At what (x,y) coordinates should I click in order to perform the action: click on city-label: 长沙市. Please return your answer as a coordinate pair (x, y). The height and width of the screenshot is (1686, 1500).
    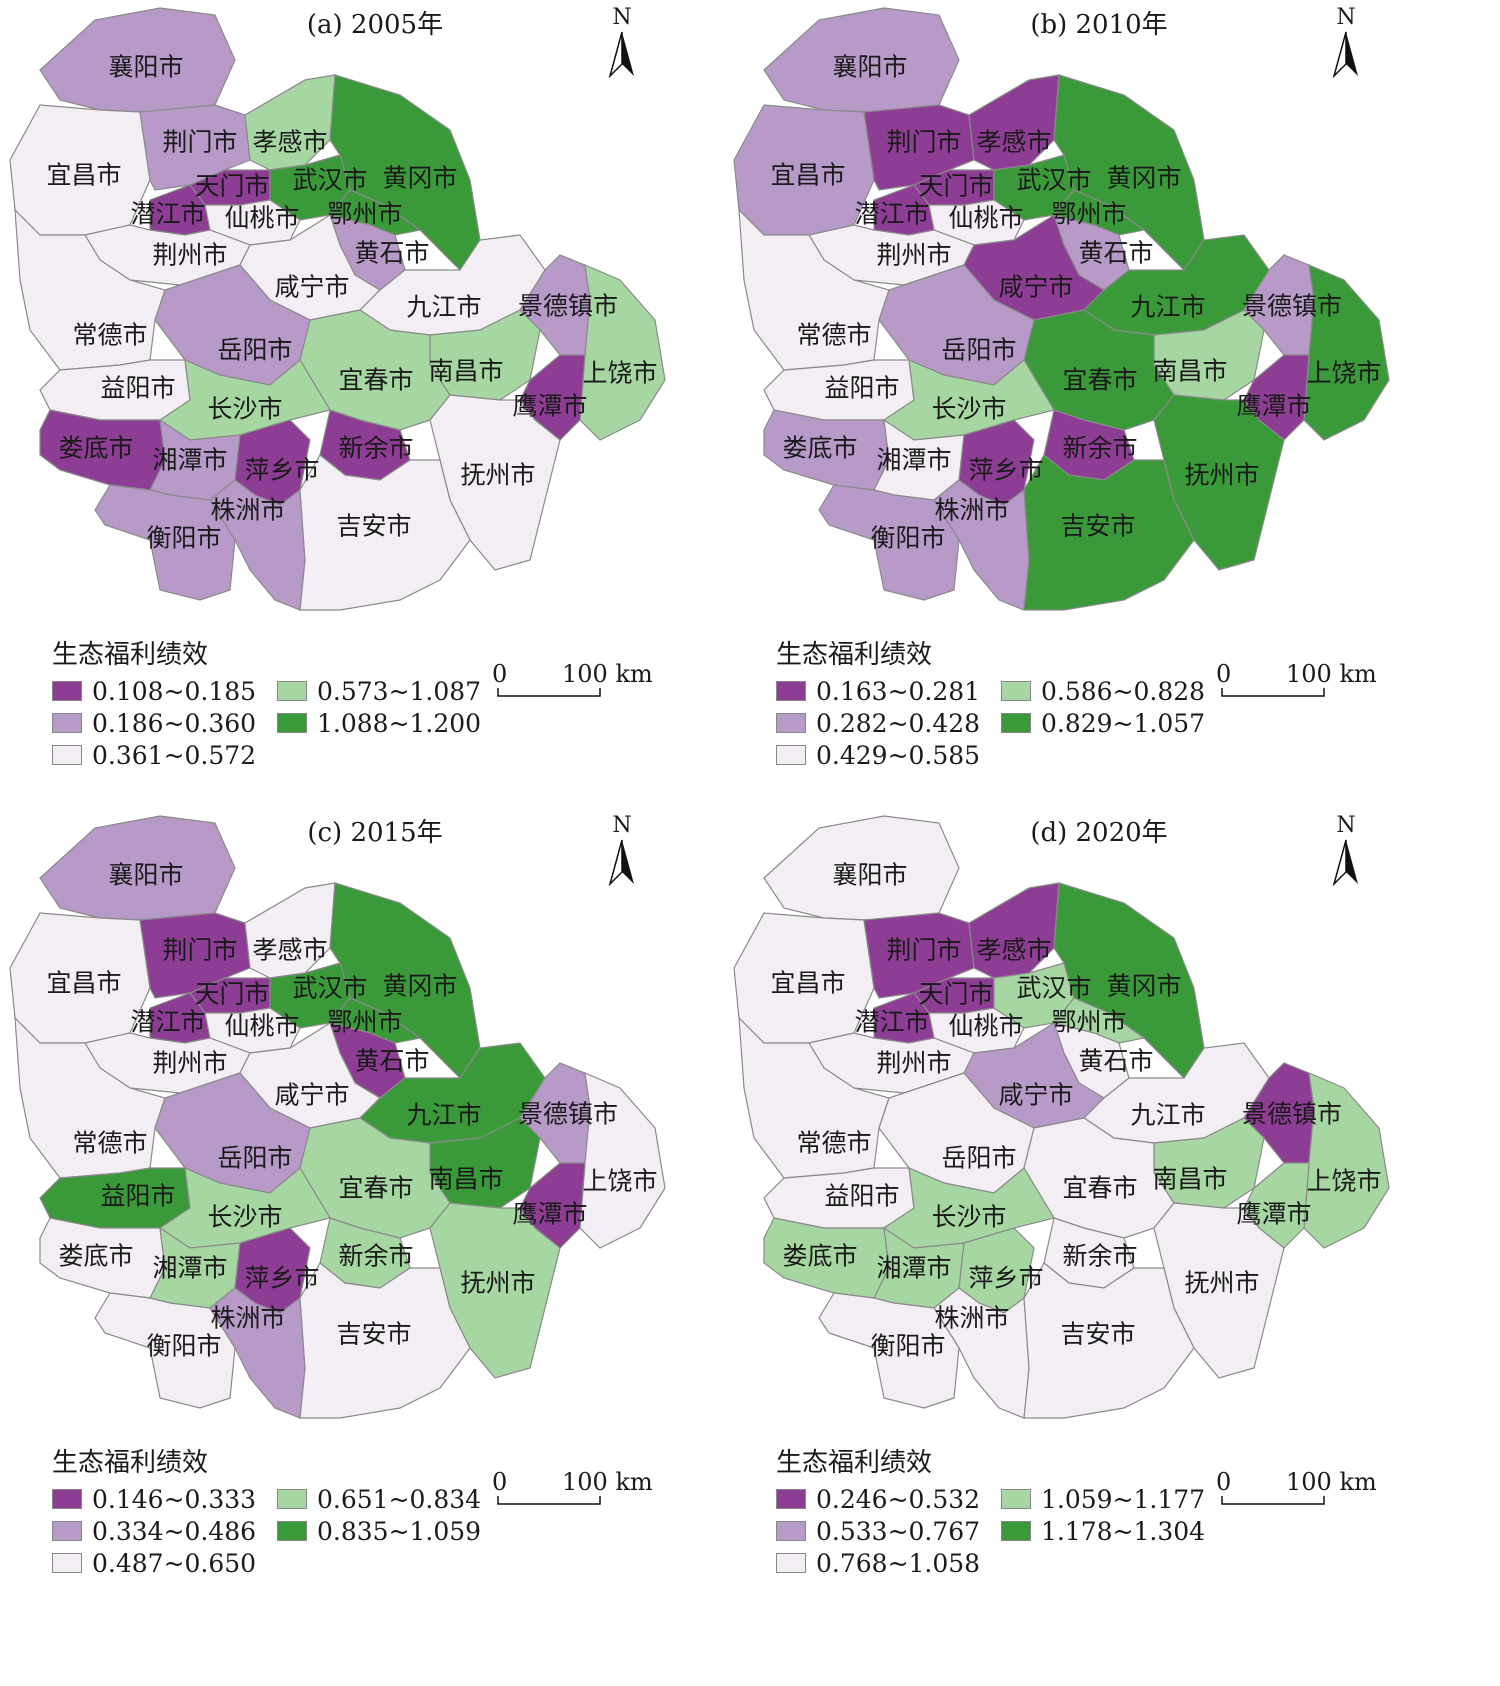
    Looking at the image, I should click on (245, 1217).